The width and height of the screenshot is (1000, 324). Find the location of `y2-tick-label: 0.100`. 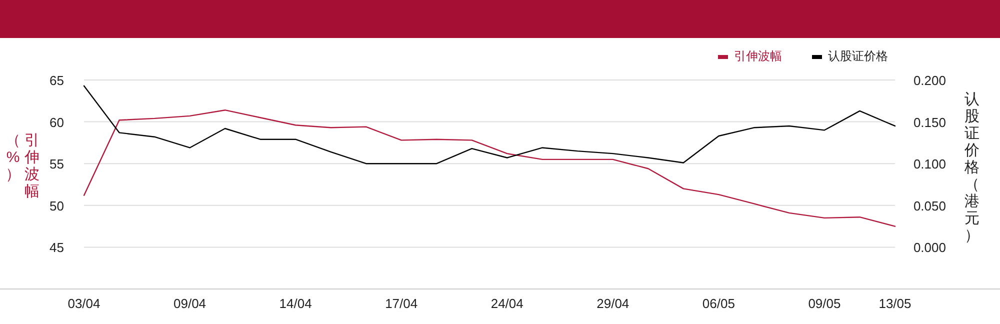

y2-tick-label: 0.100 is located at coordinates (929, 164).